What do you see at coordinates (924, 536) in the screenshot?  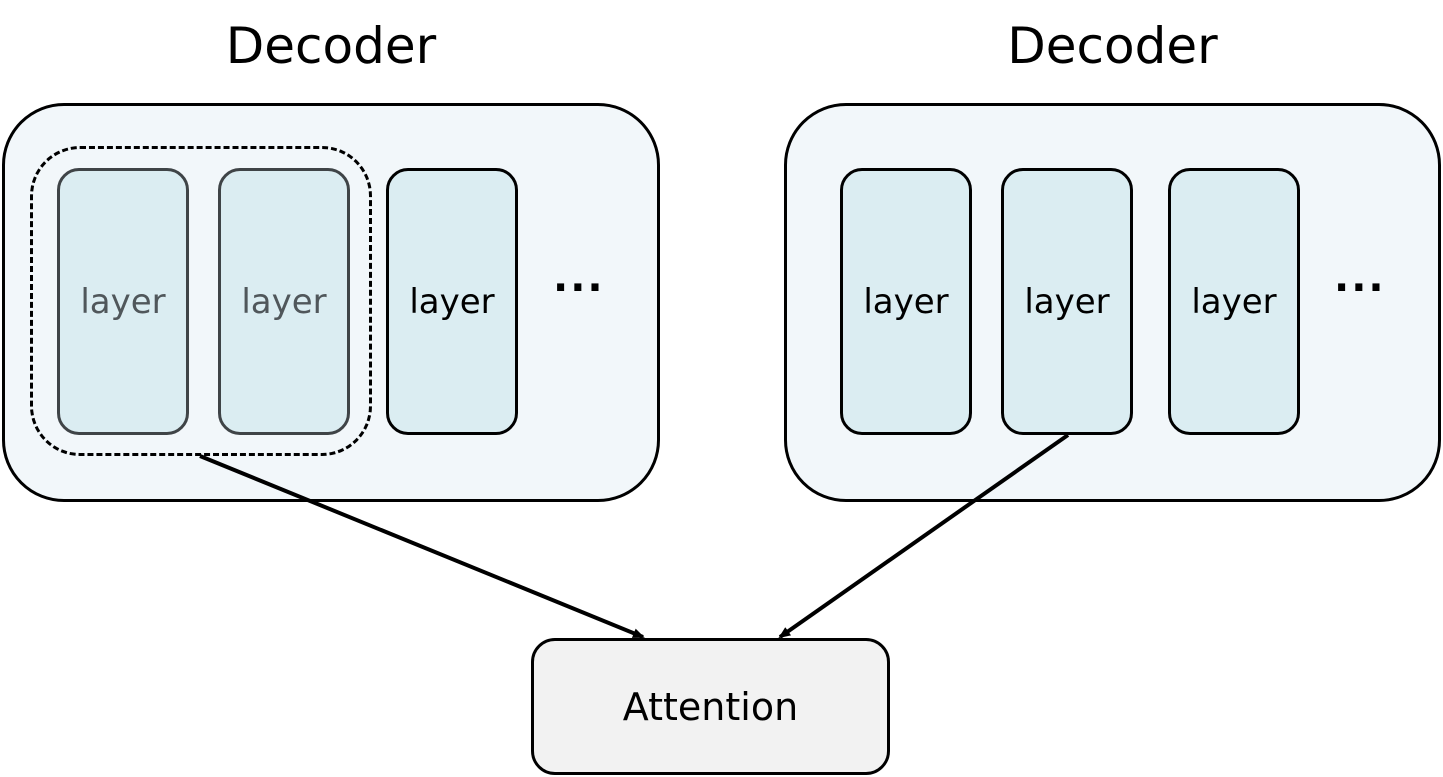 I see `arrow-right-to-attention` at bounding box center [924, 536].